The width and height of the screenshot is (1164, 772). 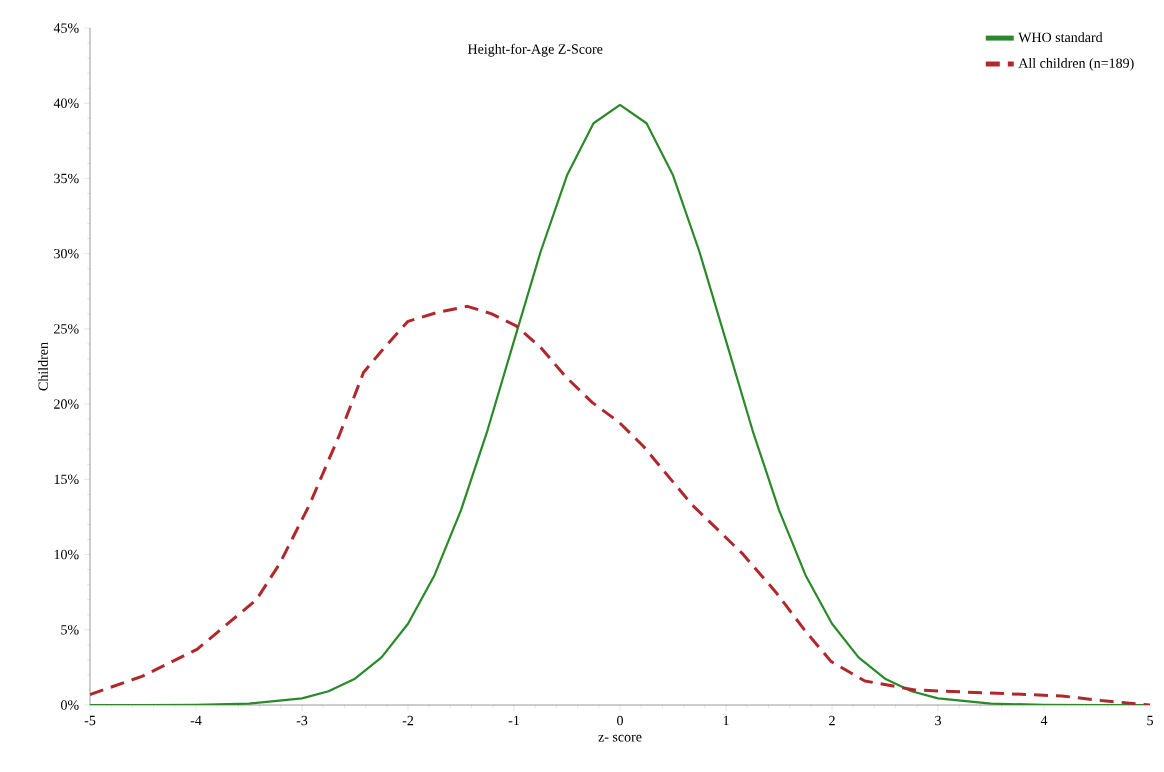 What do you see at coordinates (66, 103) in the screenshot?
I see `y-tick-label: 40%` at bounding box center [66, 103].